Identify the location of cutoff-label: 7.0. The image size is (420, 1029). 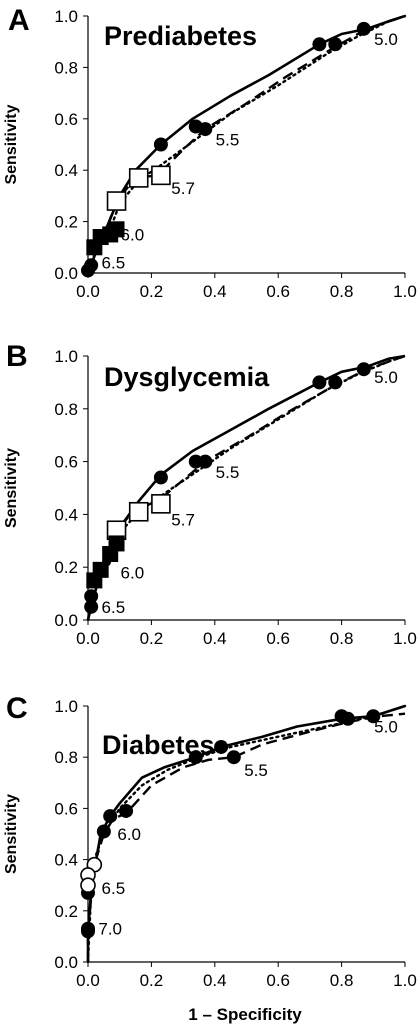
(110, 929).